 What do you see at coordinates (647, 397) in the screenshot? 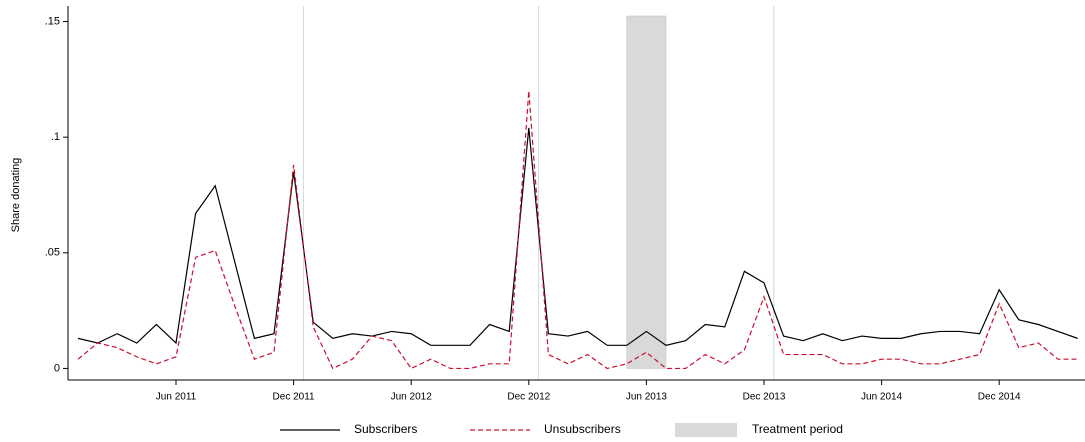
I see `x-tick-label: Jun 2013` at bounding box center [647, 397].